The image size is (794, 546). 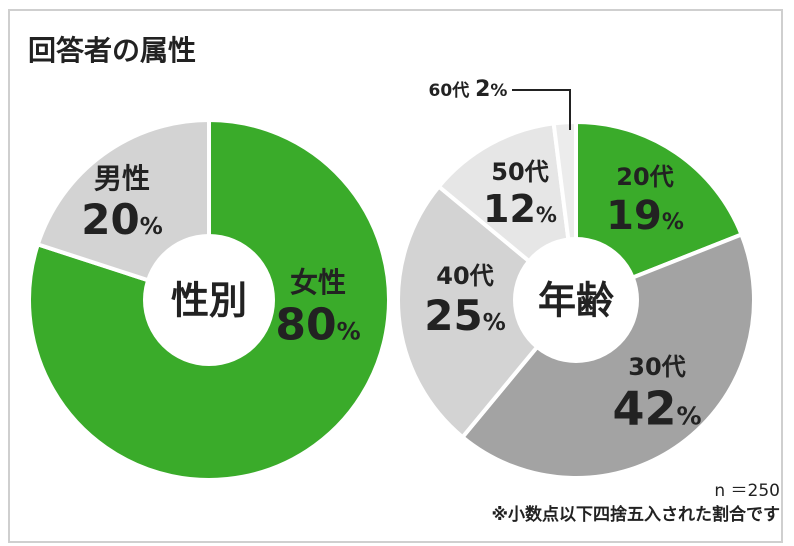 I want to click on category-label: 女性, so click(x=318, y=282).